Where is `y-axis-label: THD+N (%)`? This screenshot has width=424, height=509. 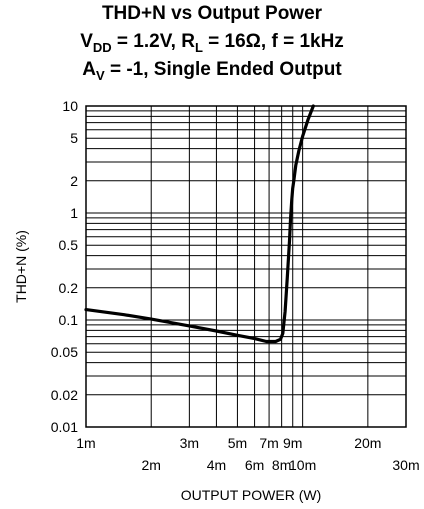 y-axis-label: THD+N (%) is located at coordinates (21, 266).